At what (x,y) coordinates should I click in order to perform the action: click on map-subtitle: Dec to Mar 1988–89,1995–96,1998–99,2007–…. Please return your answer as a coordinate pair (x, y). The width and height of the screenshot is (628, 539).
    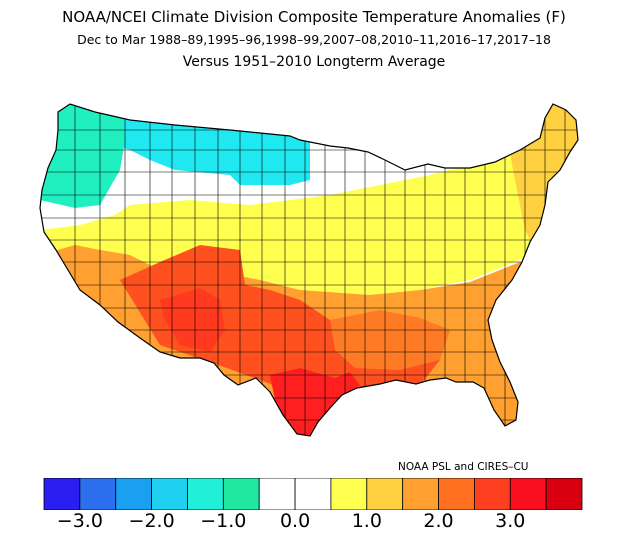
    Looking at the image, I should click on (314, 39).